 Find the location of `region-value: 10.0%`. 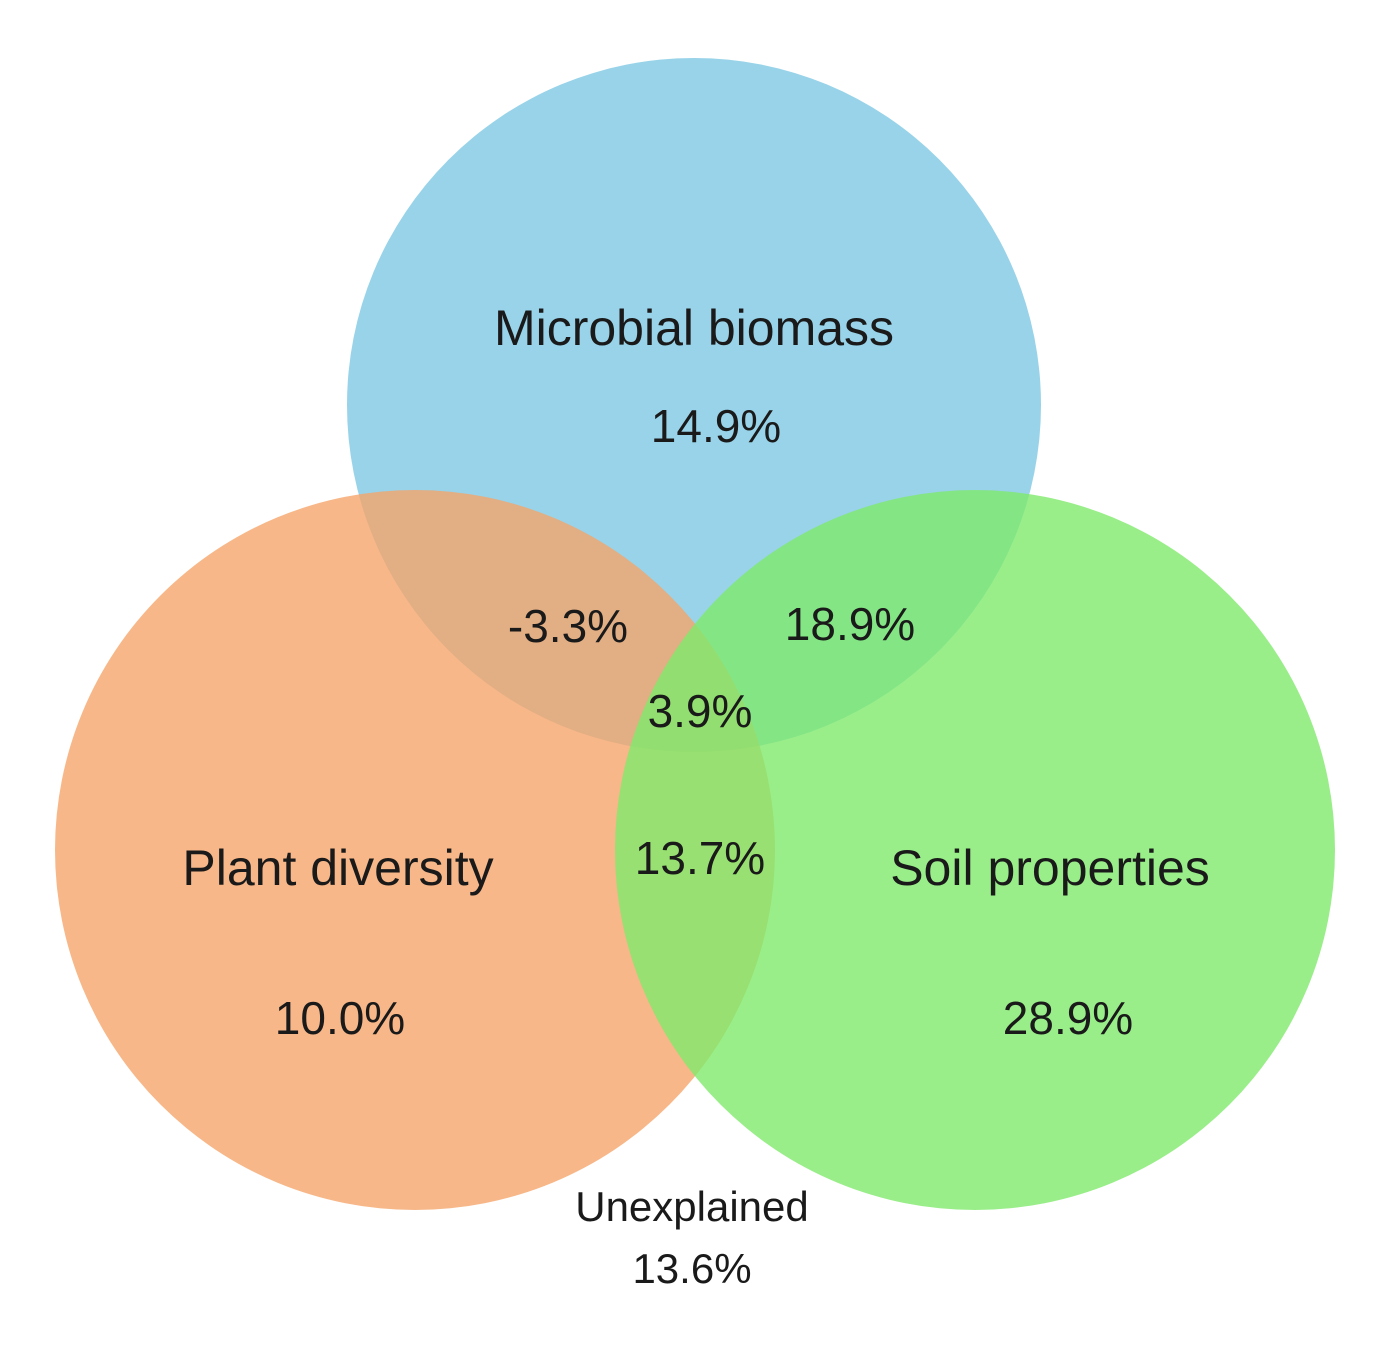

region-value: 10.0% is located at coordinates (340, 1018).